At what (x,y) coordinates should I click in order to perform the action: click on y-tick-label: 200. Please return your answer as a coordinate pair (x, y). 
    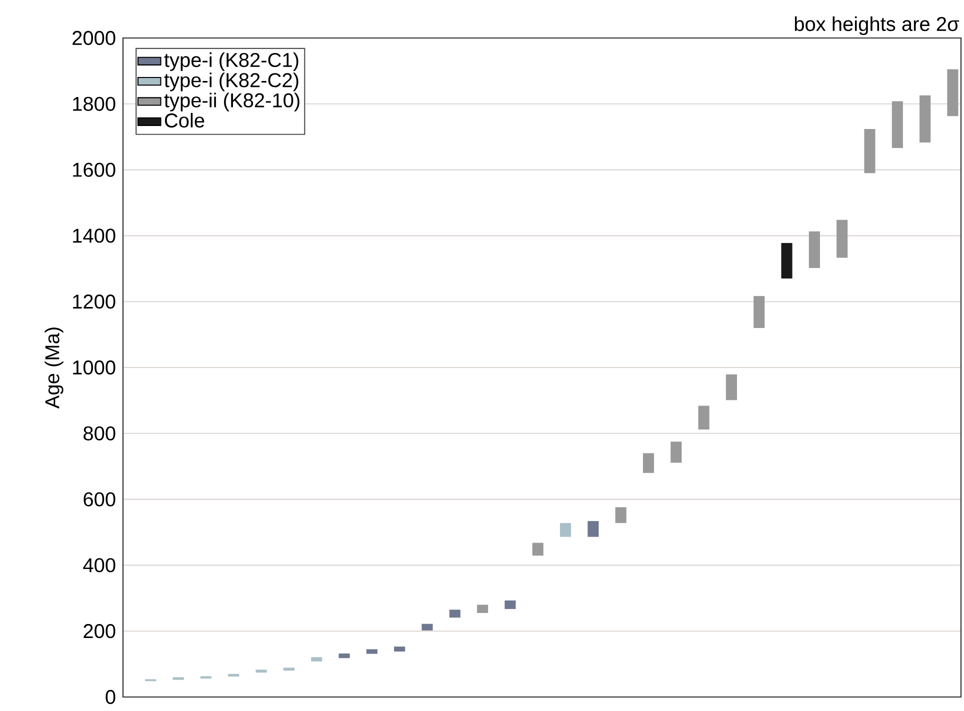
    Looking at the image, I should click on (100, 631).